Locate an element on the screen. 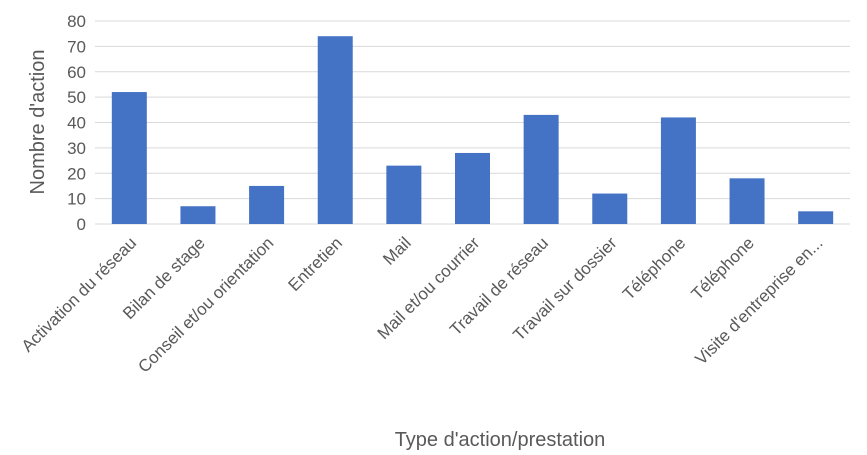  y-tick-label: 40 is located at coordinates (76, 123).